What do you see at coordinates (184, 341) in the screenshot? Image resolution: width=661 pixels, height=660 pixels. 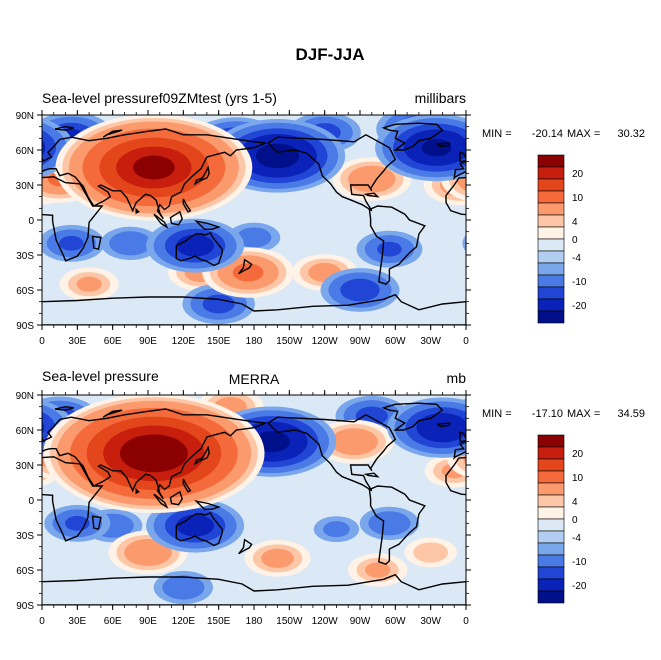 I see `x-tick-label: 120E` at bounding box center [184, 341].